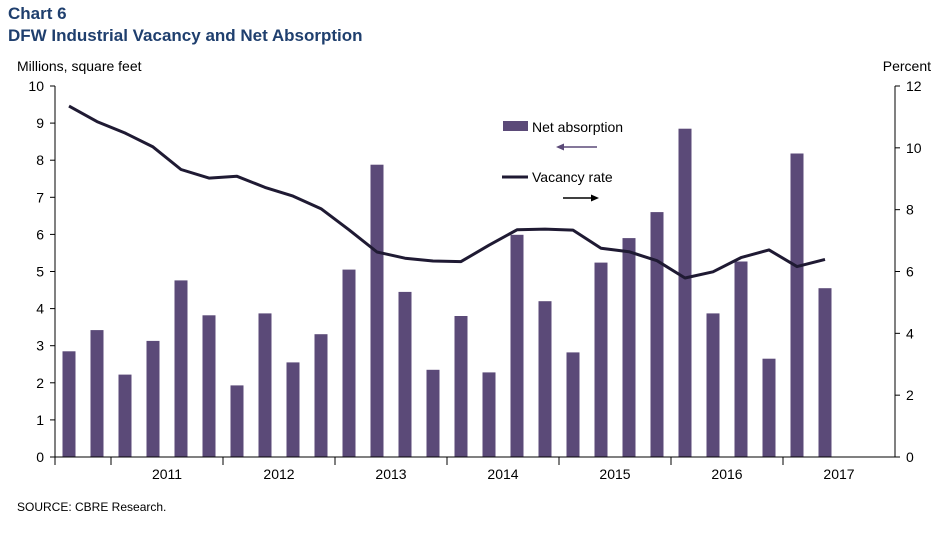 This screenshot has height=540, width=948. What do you see at coordinates (36, 86) in the screenshot?
I see `left-tick-label: 10` at bounding box center [36, 86].